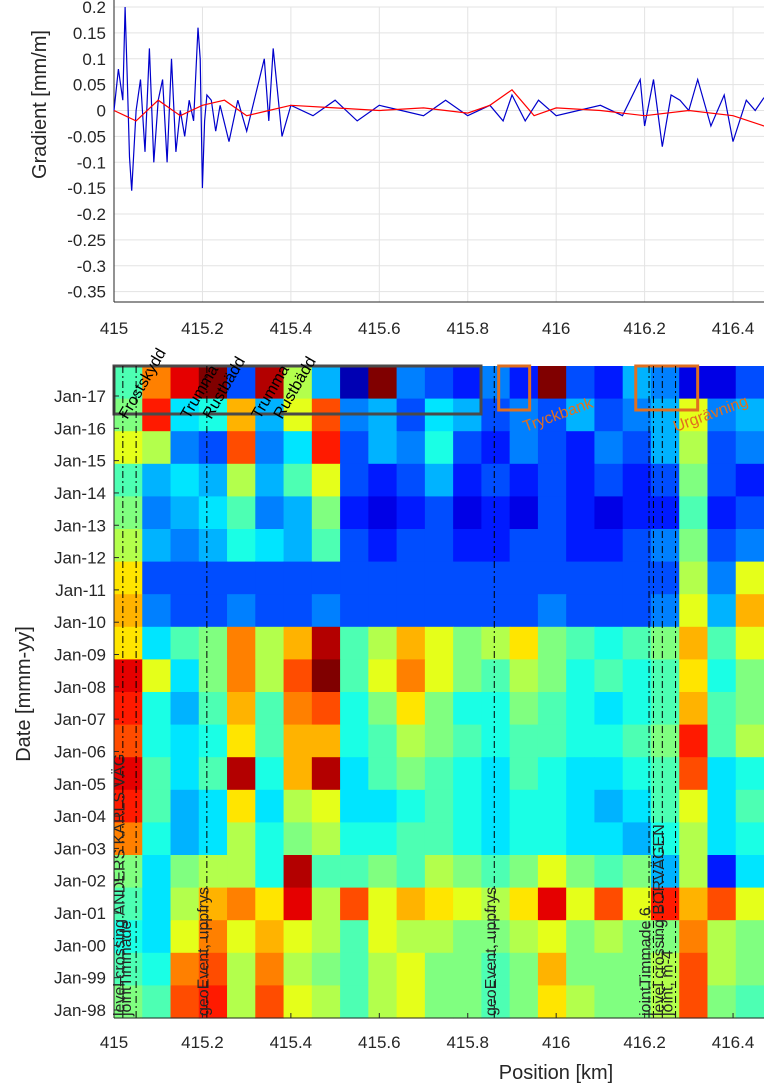 The width and height of the screenshot is (764, 1084). What do you see at coordinates (86, 292) in the screenshot?
I see `y-tick-label: -0.35` at bounding box center [86, 292].